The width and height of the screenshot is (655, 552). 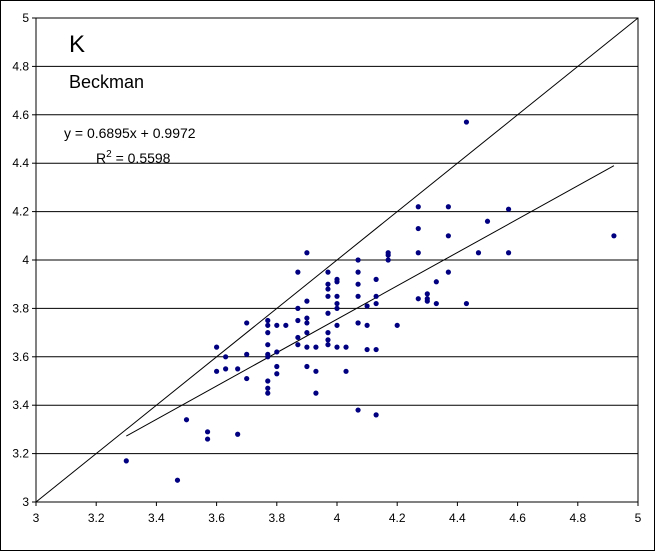 What do you see at coordinates (397, 518) in the screenshot?
I see `x-tick-label: 4.2` at bounding box center [397, 518].